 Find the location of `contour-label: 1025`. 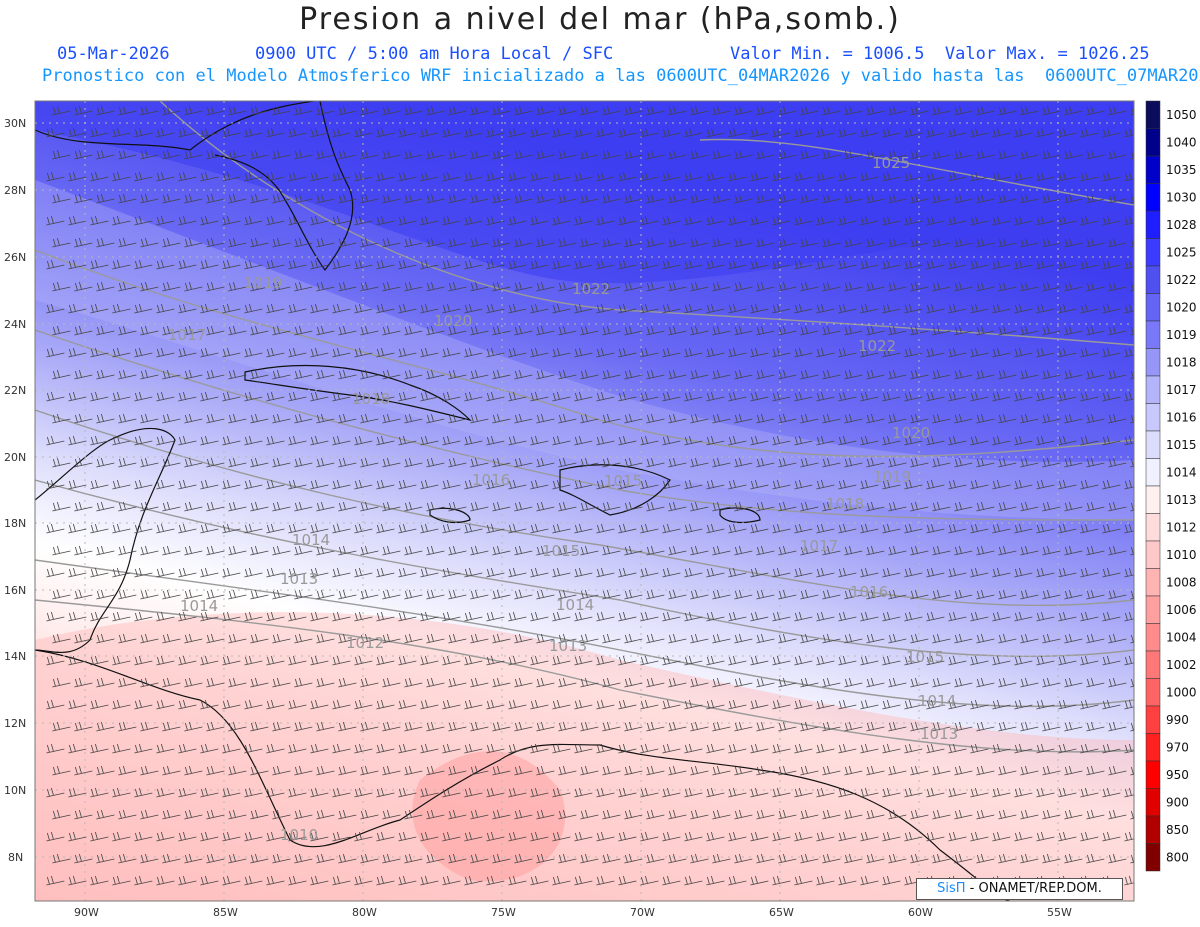

contour-label: 1025 is located at coordinates (891, 163).